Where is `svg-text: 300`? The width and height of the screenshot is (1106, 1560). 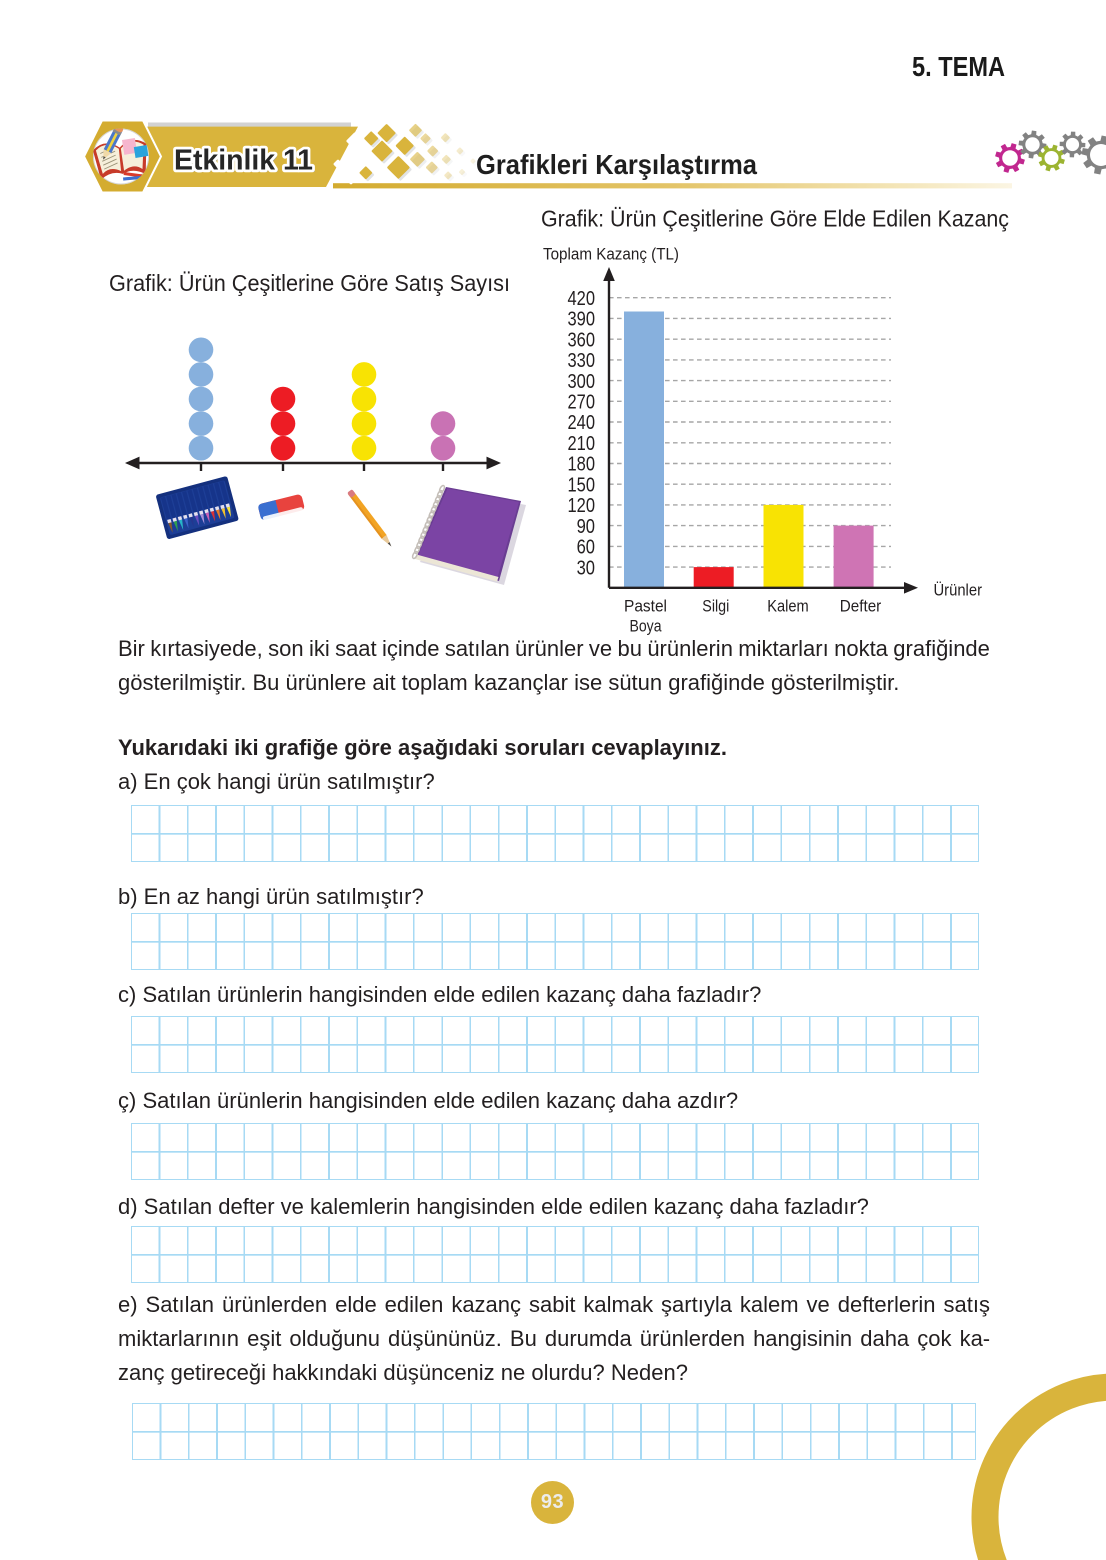 svg-text: 300 is located at coordinates (582, 381).